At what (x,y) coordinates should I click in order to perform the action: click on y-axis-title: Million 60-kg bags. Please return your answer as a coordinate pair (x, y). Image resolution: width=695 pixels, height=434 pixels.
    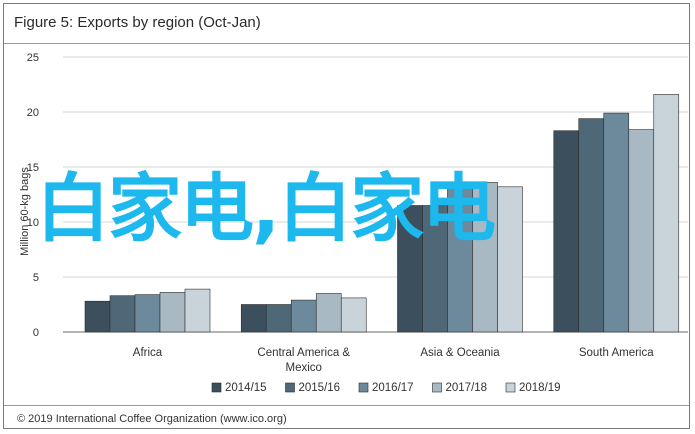
    Looking at the image, I should click on (25, 211).